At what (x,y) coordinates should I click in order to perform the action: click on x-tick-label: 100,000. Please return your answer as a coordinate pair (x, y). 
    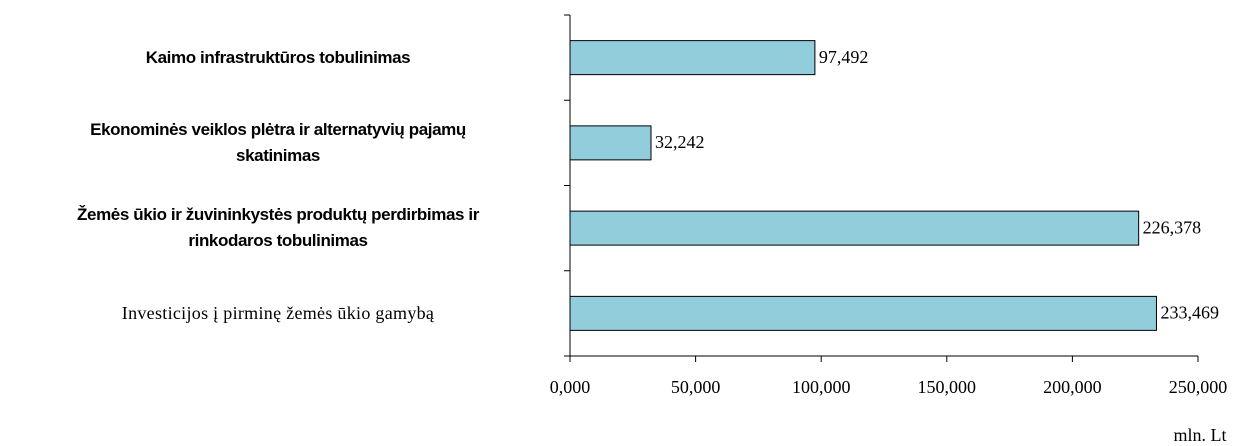
    Looking at the image, I should click on (821, 387).